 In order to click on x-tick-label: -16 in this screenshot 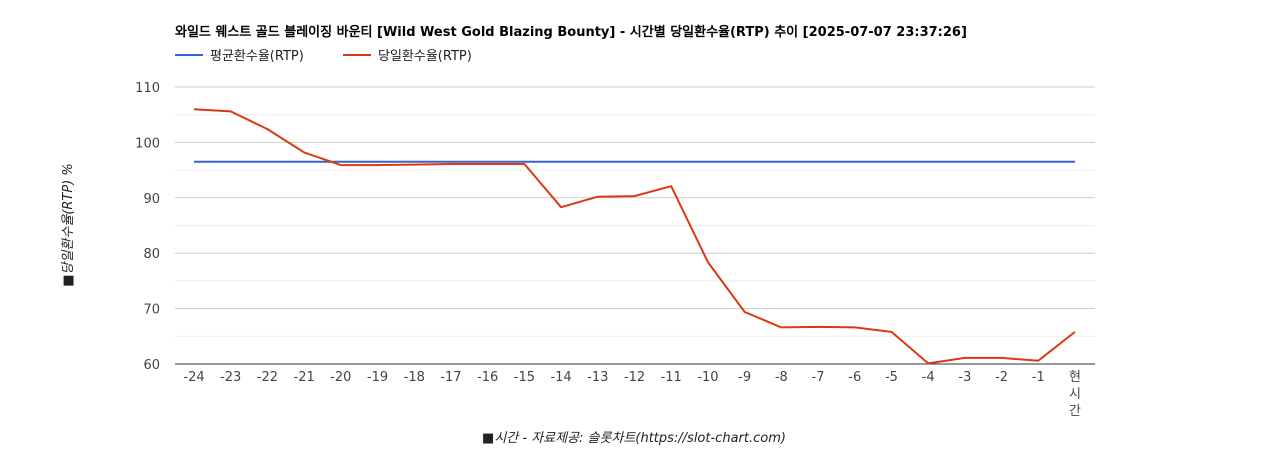, I will do `click(487, 377)`.